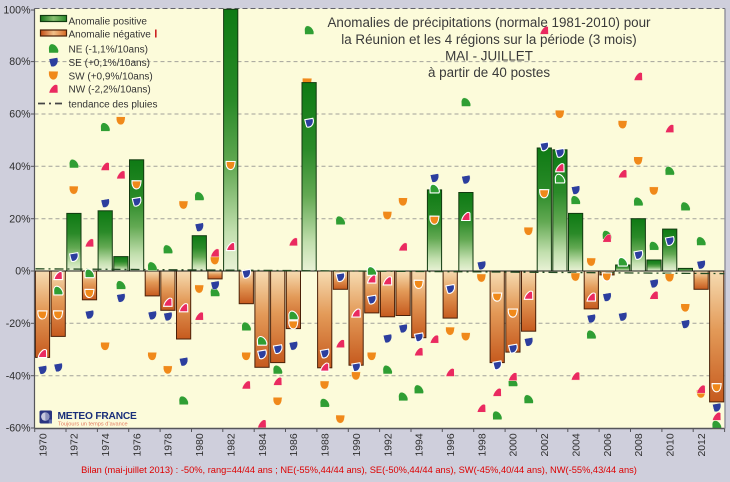 The height and width of the screenshot is (482, 730). What do you see at coordinates (111, 76) in the screenshot?
I see `svg-text: SW (+0,9%/10ans)` at bounding box center [111, 76].